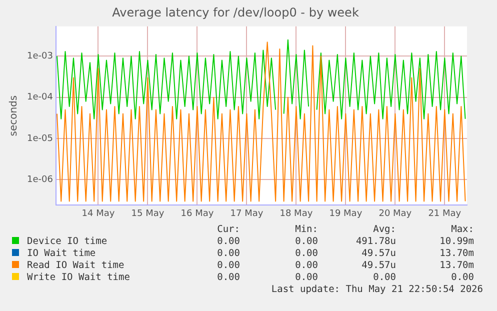 Image resolution: width=497 pixels, height=311 pixels. I want to click on y-tick-label: 1e-06, so click(40, 180).